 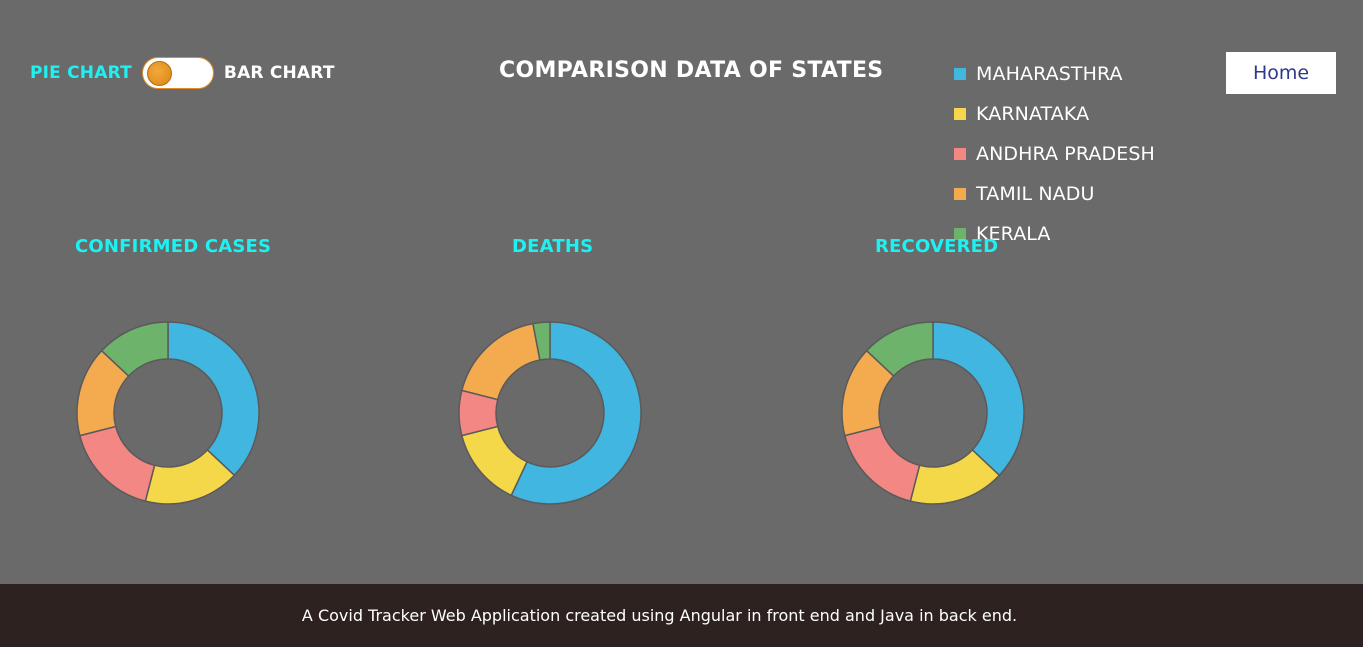 I want to click on chart-type-switch, so click(x=177, y=73).